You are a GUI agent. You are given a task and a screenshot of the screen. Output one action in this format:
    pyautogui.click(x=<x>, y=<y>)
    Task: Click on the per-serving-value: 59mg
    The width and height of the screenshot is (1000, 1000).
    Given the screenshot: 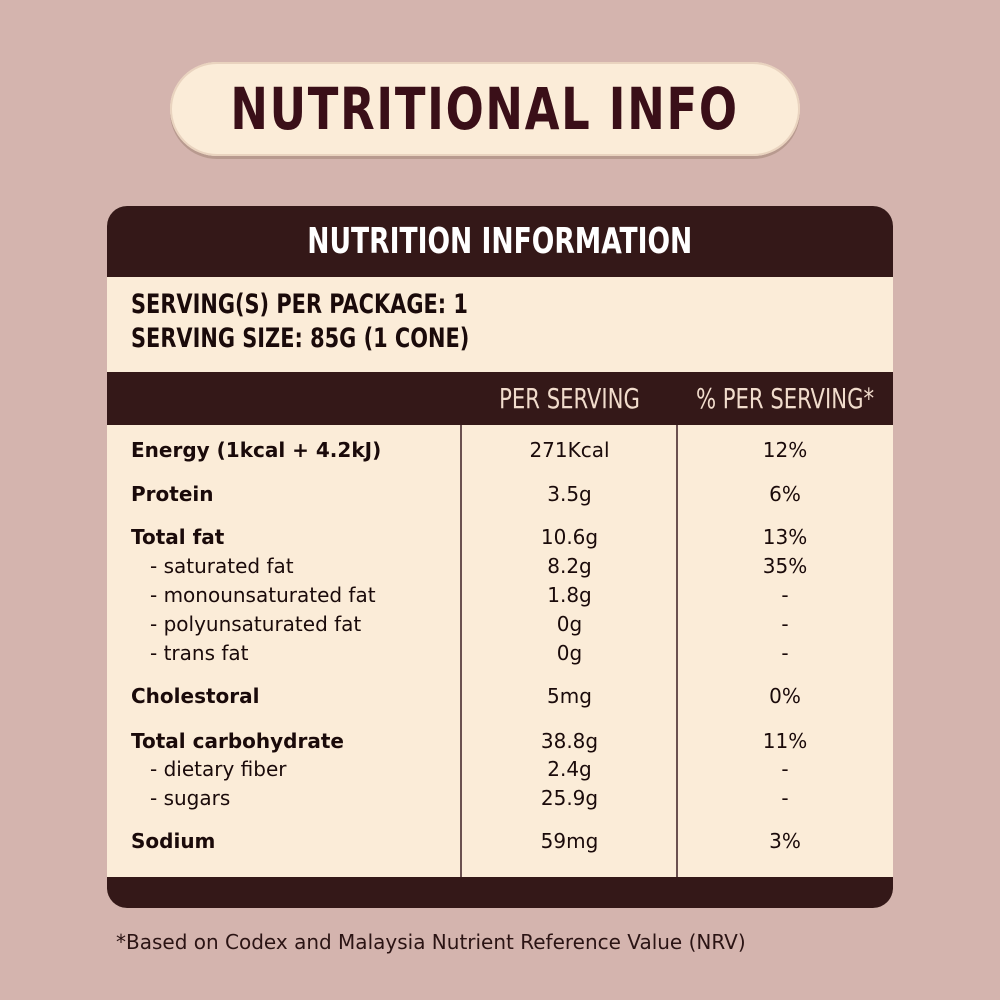 What is the action you would take?
    pyautogui.click(x=569, y=841)
    